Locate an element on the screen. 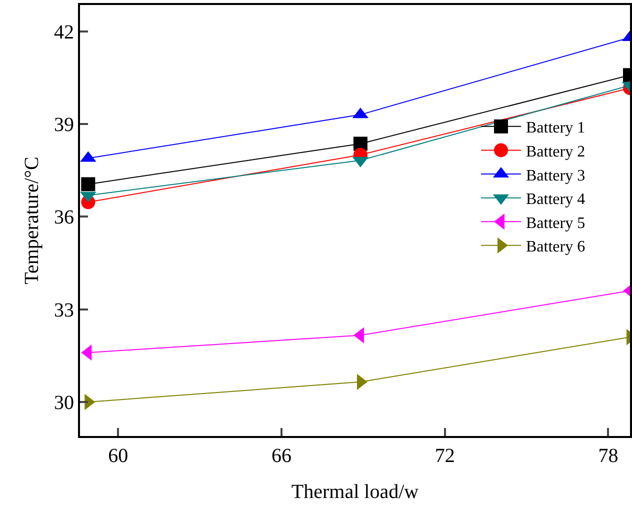  y-tick-label: 36 is located at coordinates (64, 217).